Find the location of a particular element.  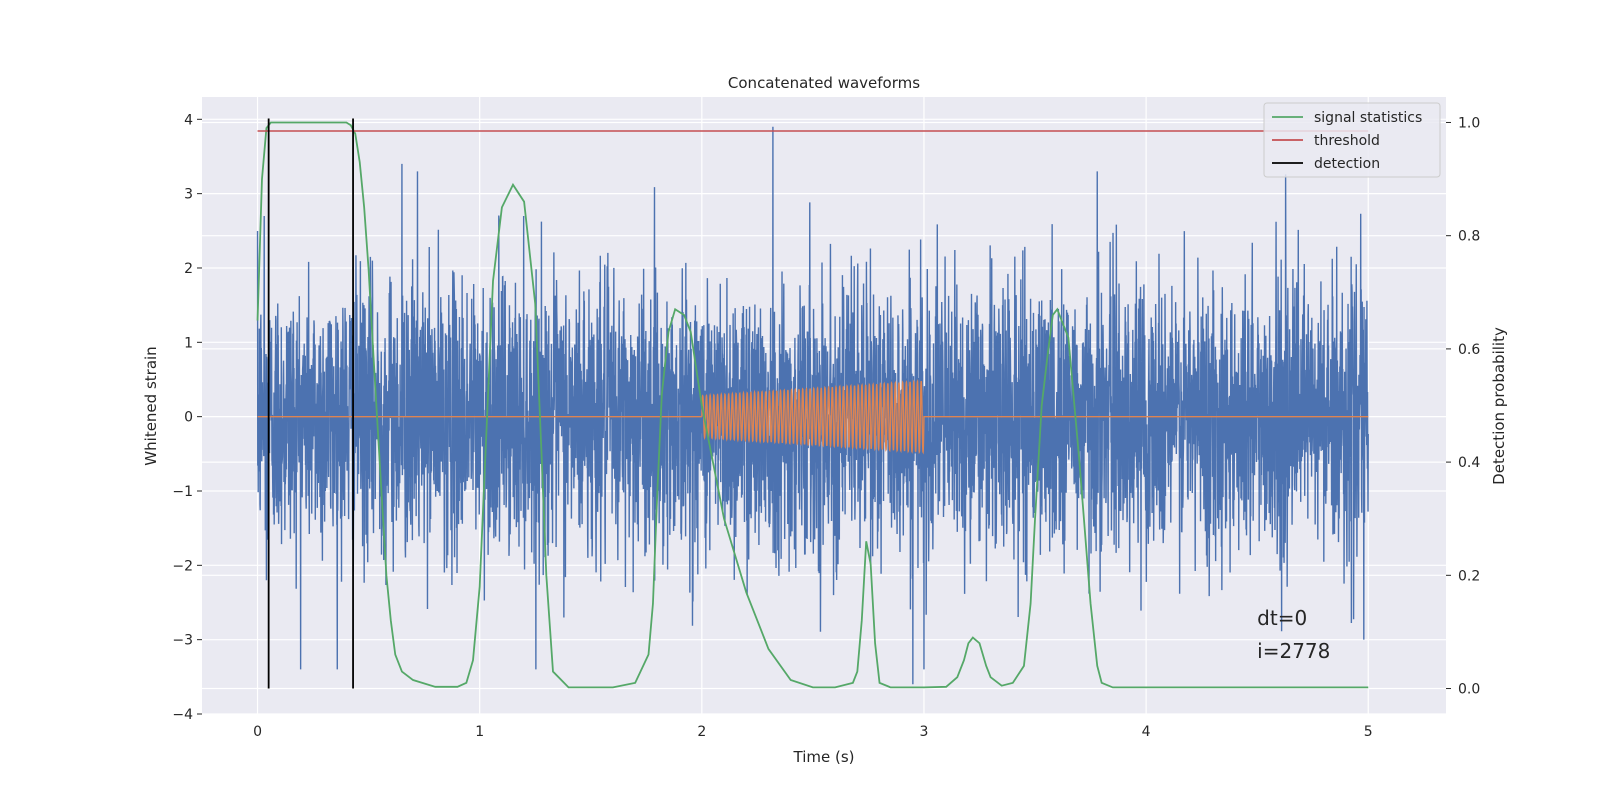

y-right-axis-label: Detection probability is located at coordinates (1499, 406).